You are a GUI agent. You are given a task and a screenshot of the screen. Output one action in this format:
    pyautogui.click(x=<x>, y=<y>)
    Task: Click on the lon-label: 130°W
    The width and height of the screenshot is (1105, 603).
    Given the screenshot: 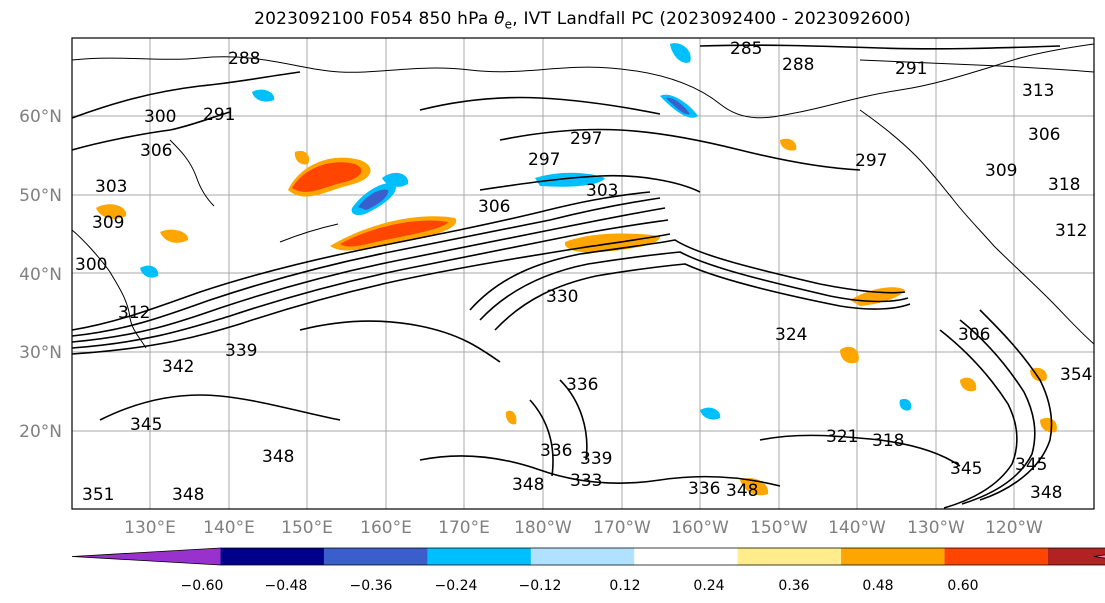 What is the action you would take?
    pyautogui.click(x=936, y=528)
    